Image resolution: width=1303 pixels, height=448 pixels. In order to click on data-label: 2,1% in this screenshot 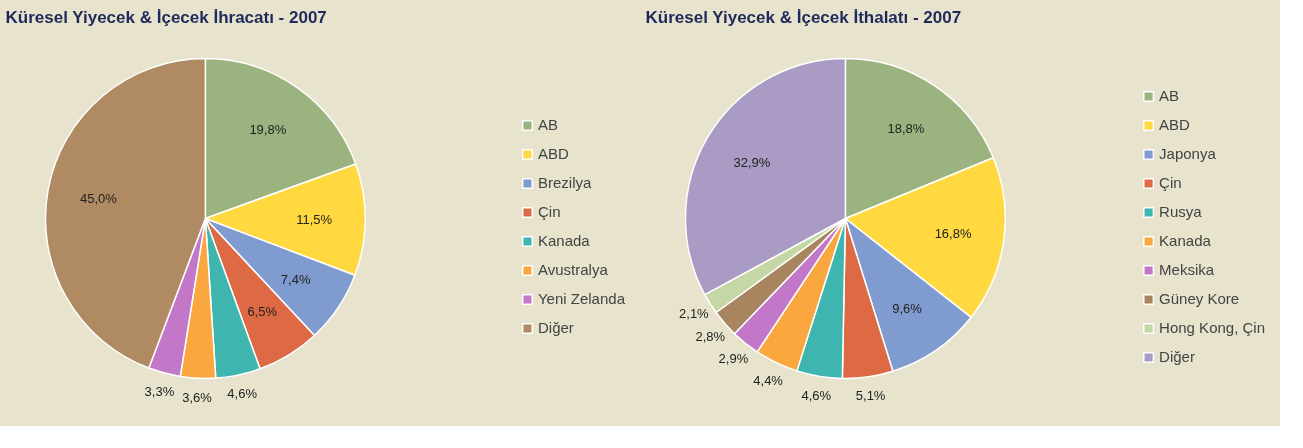, I will do `click(694, 314)`.